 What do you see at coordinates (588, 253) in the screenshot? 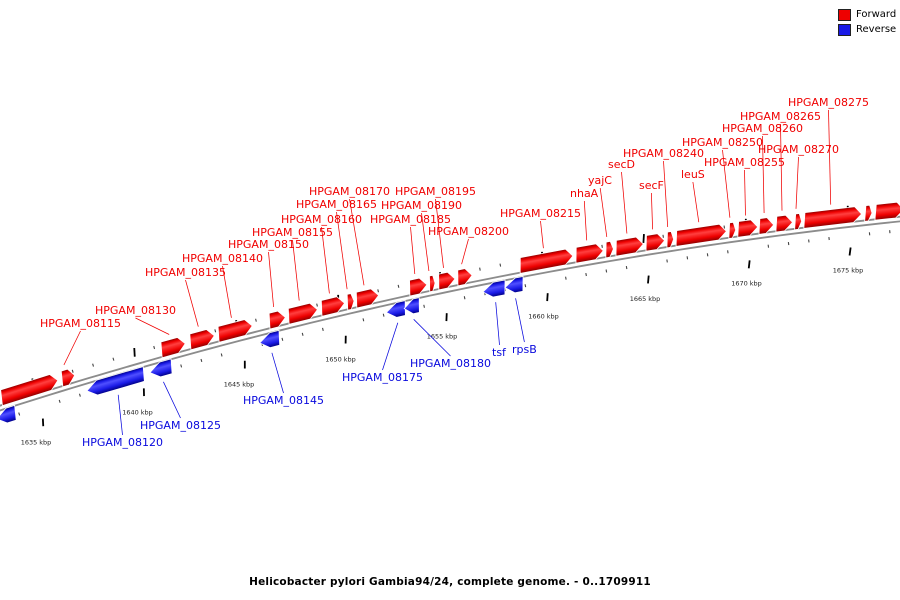
I see `gene-arrow-nhaA` at bounding box center [588, 253].